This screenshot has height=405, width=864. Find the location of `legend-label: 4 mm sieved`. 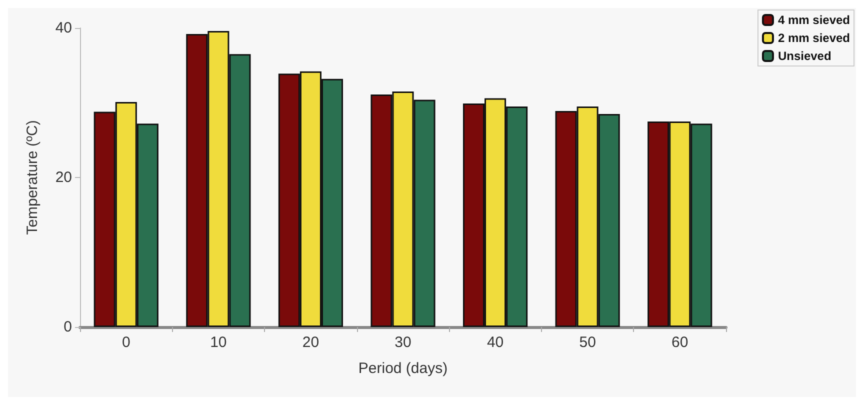

legend-label: 4 mm sieved is located at coordinates (814, 20).